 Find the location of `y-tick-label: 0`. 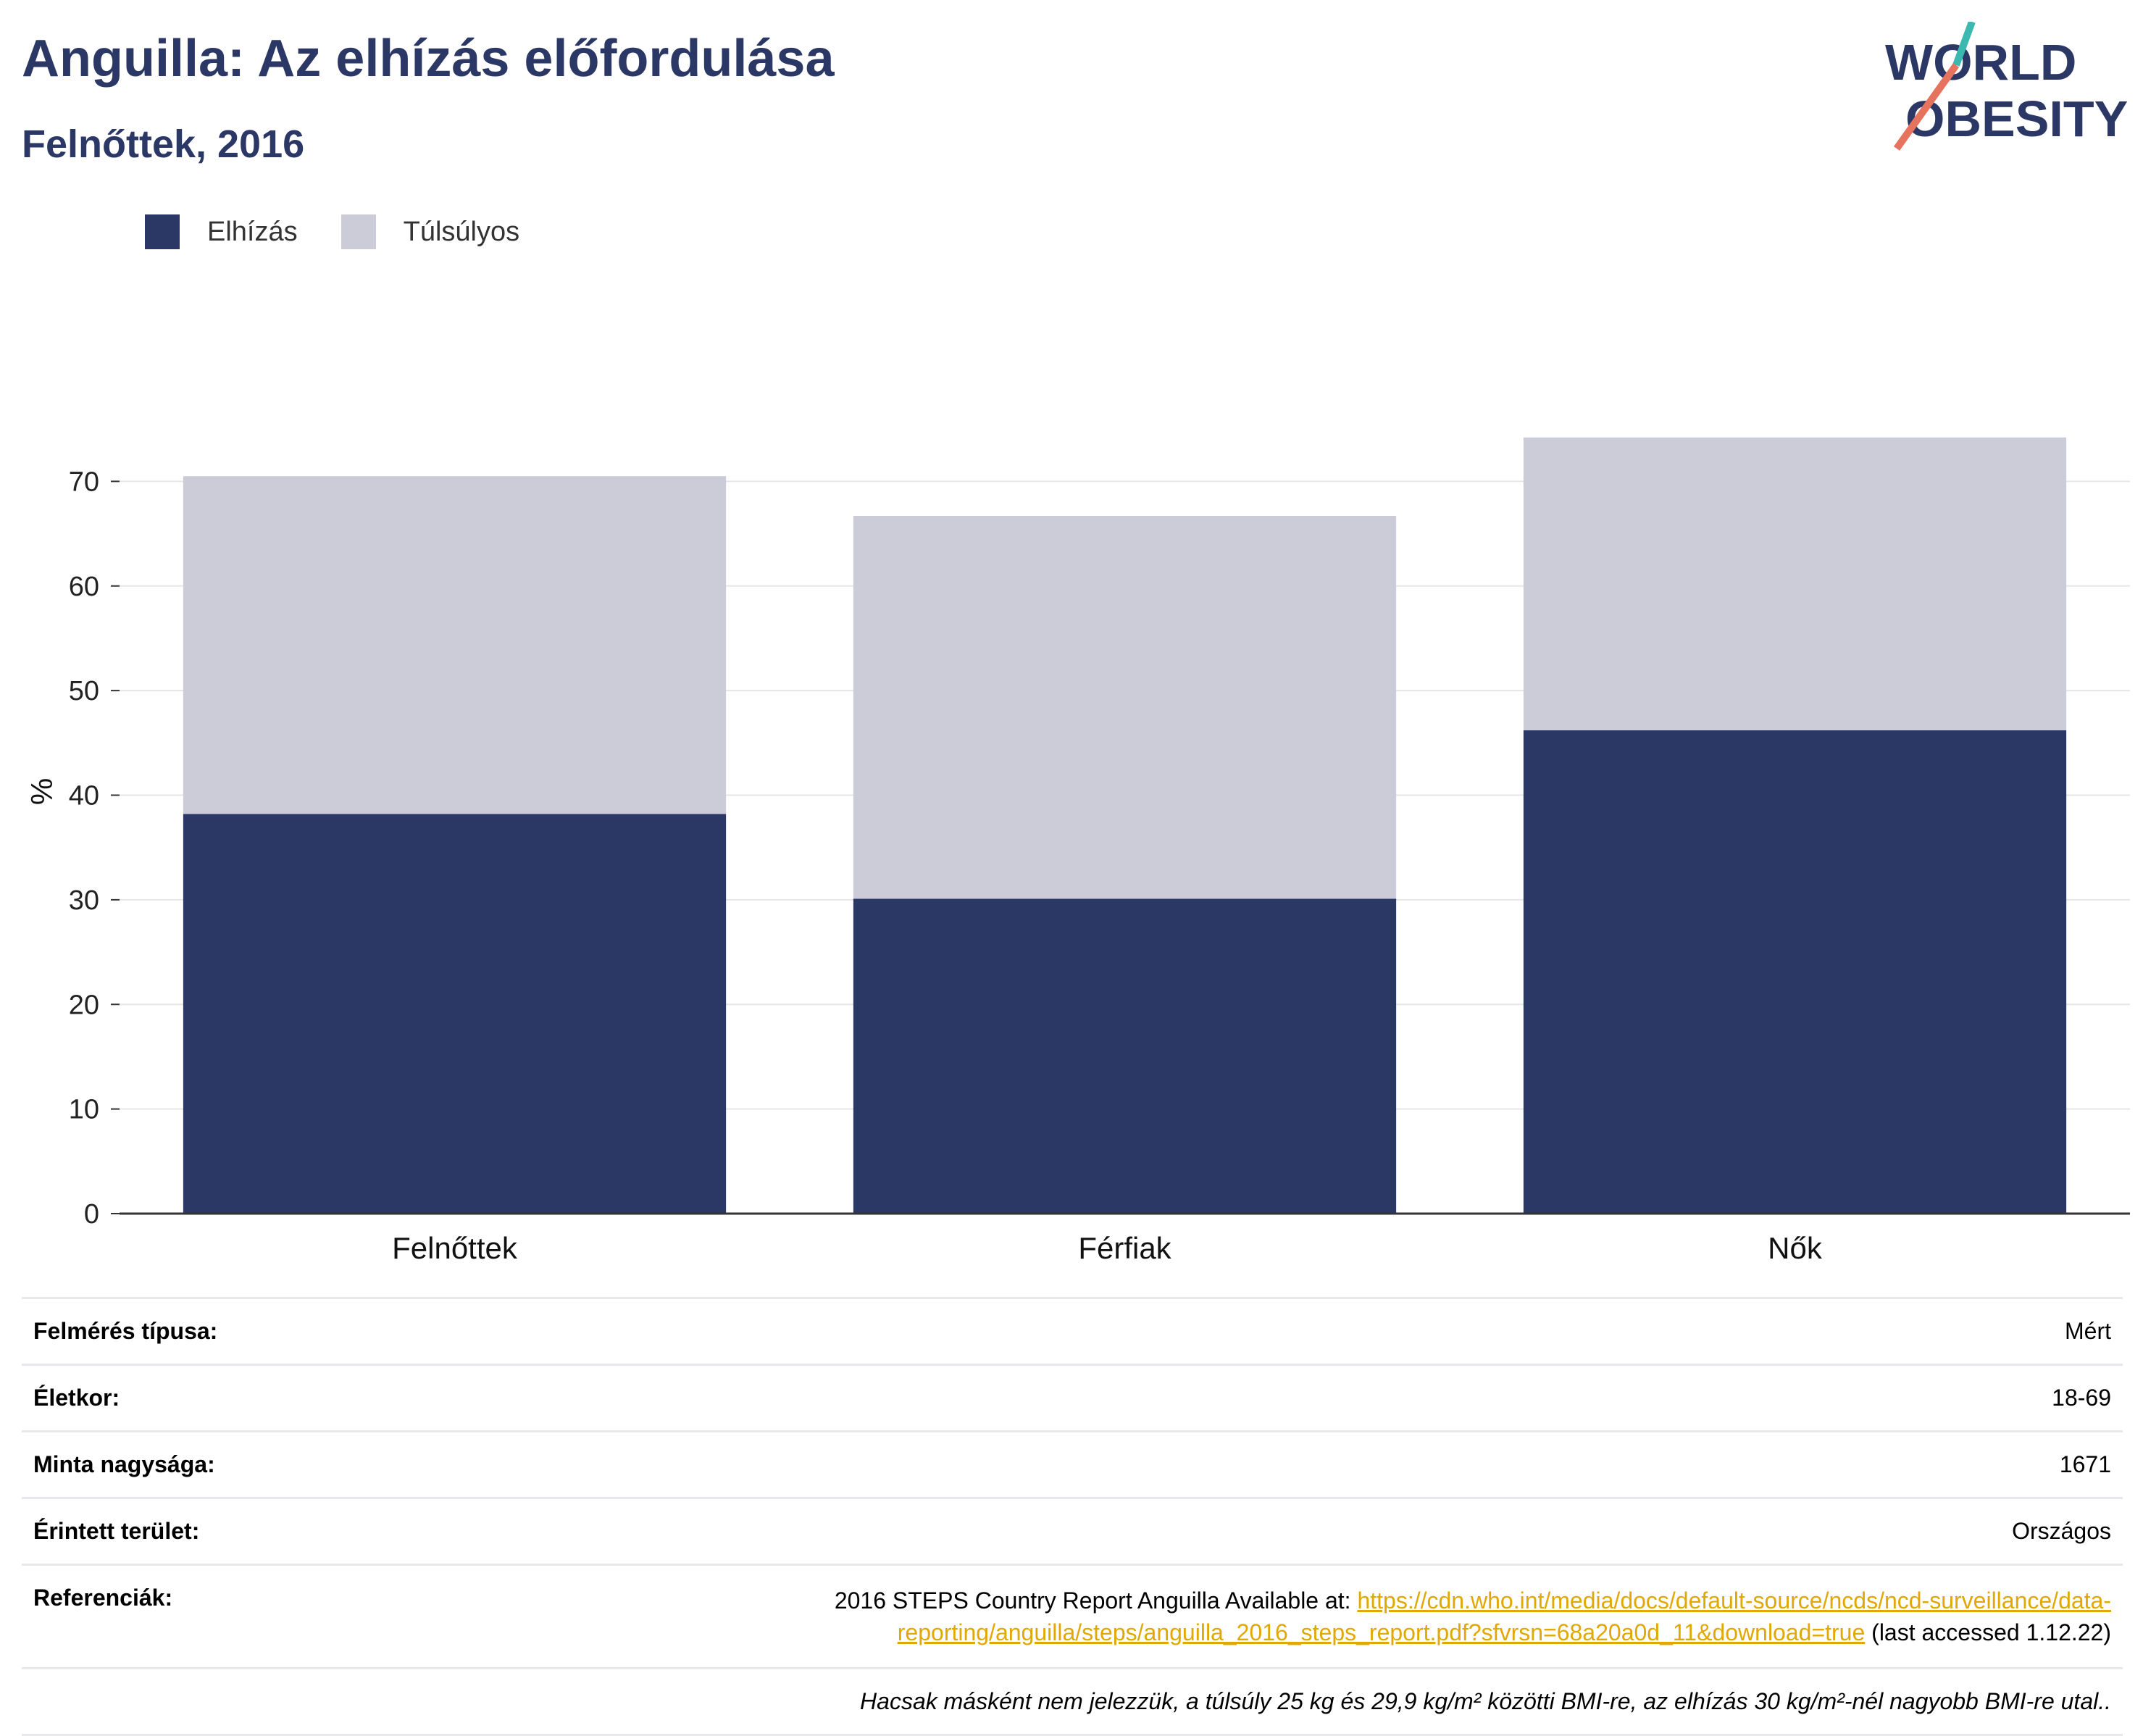

y-tick-label: 0 is located at coordinates (91, 1214).